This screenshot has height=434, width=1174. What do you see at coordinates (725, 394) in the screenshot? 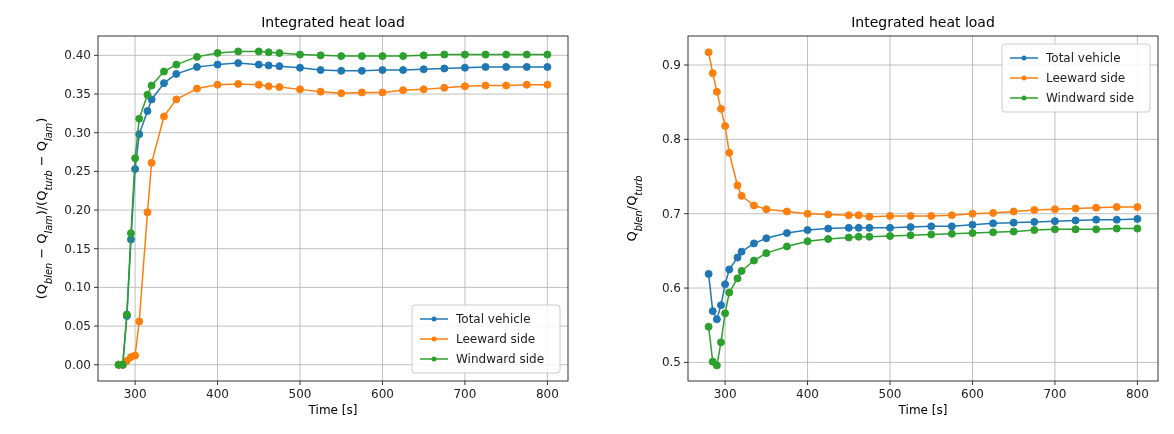
I see `x-tick-label: 300` at bounding box center [725, 394].